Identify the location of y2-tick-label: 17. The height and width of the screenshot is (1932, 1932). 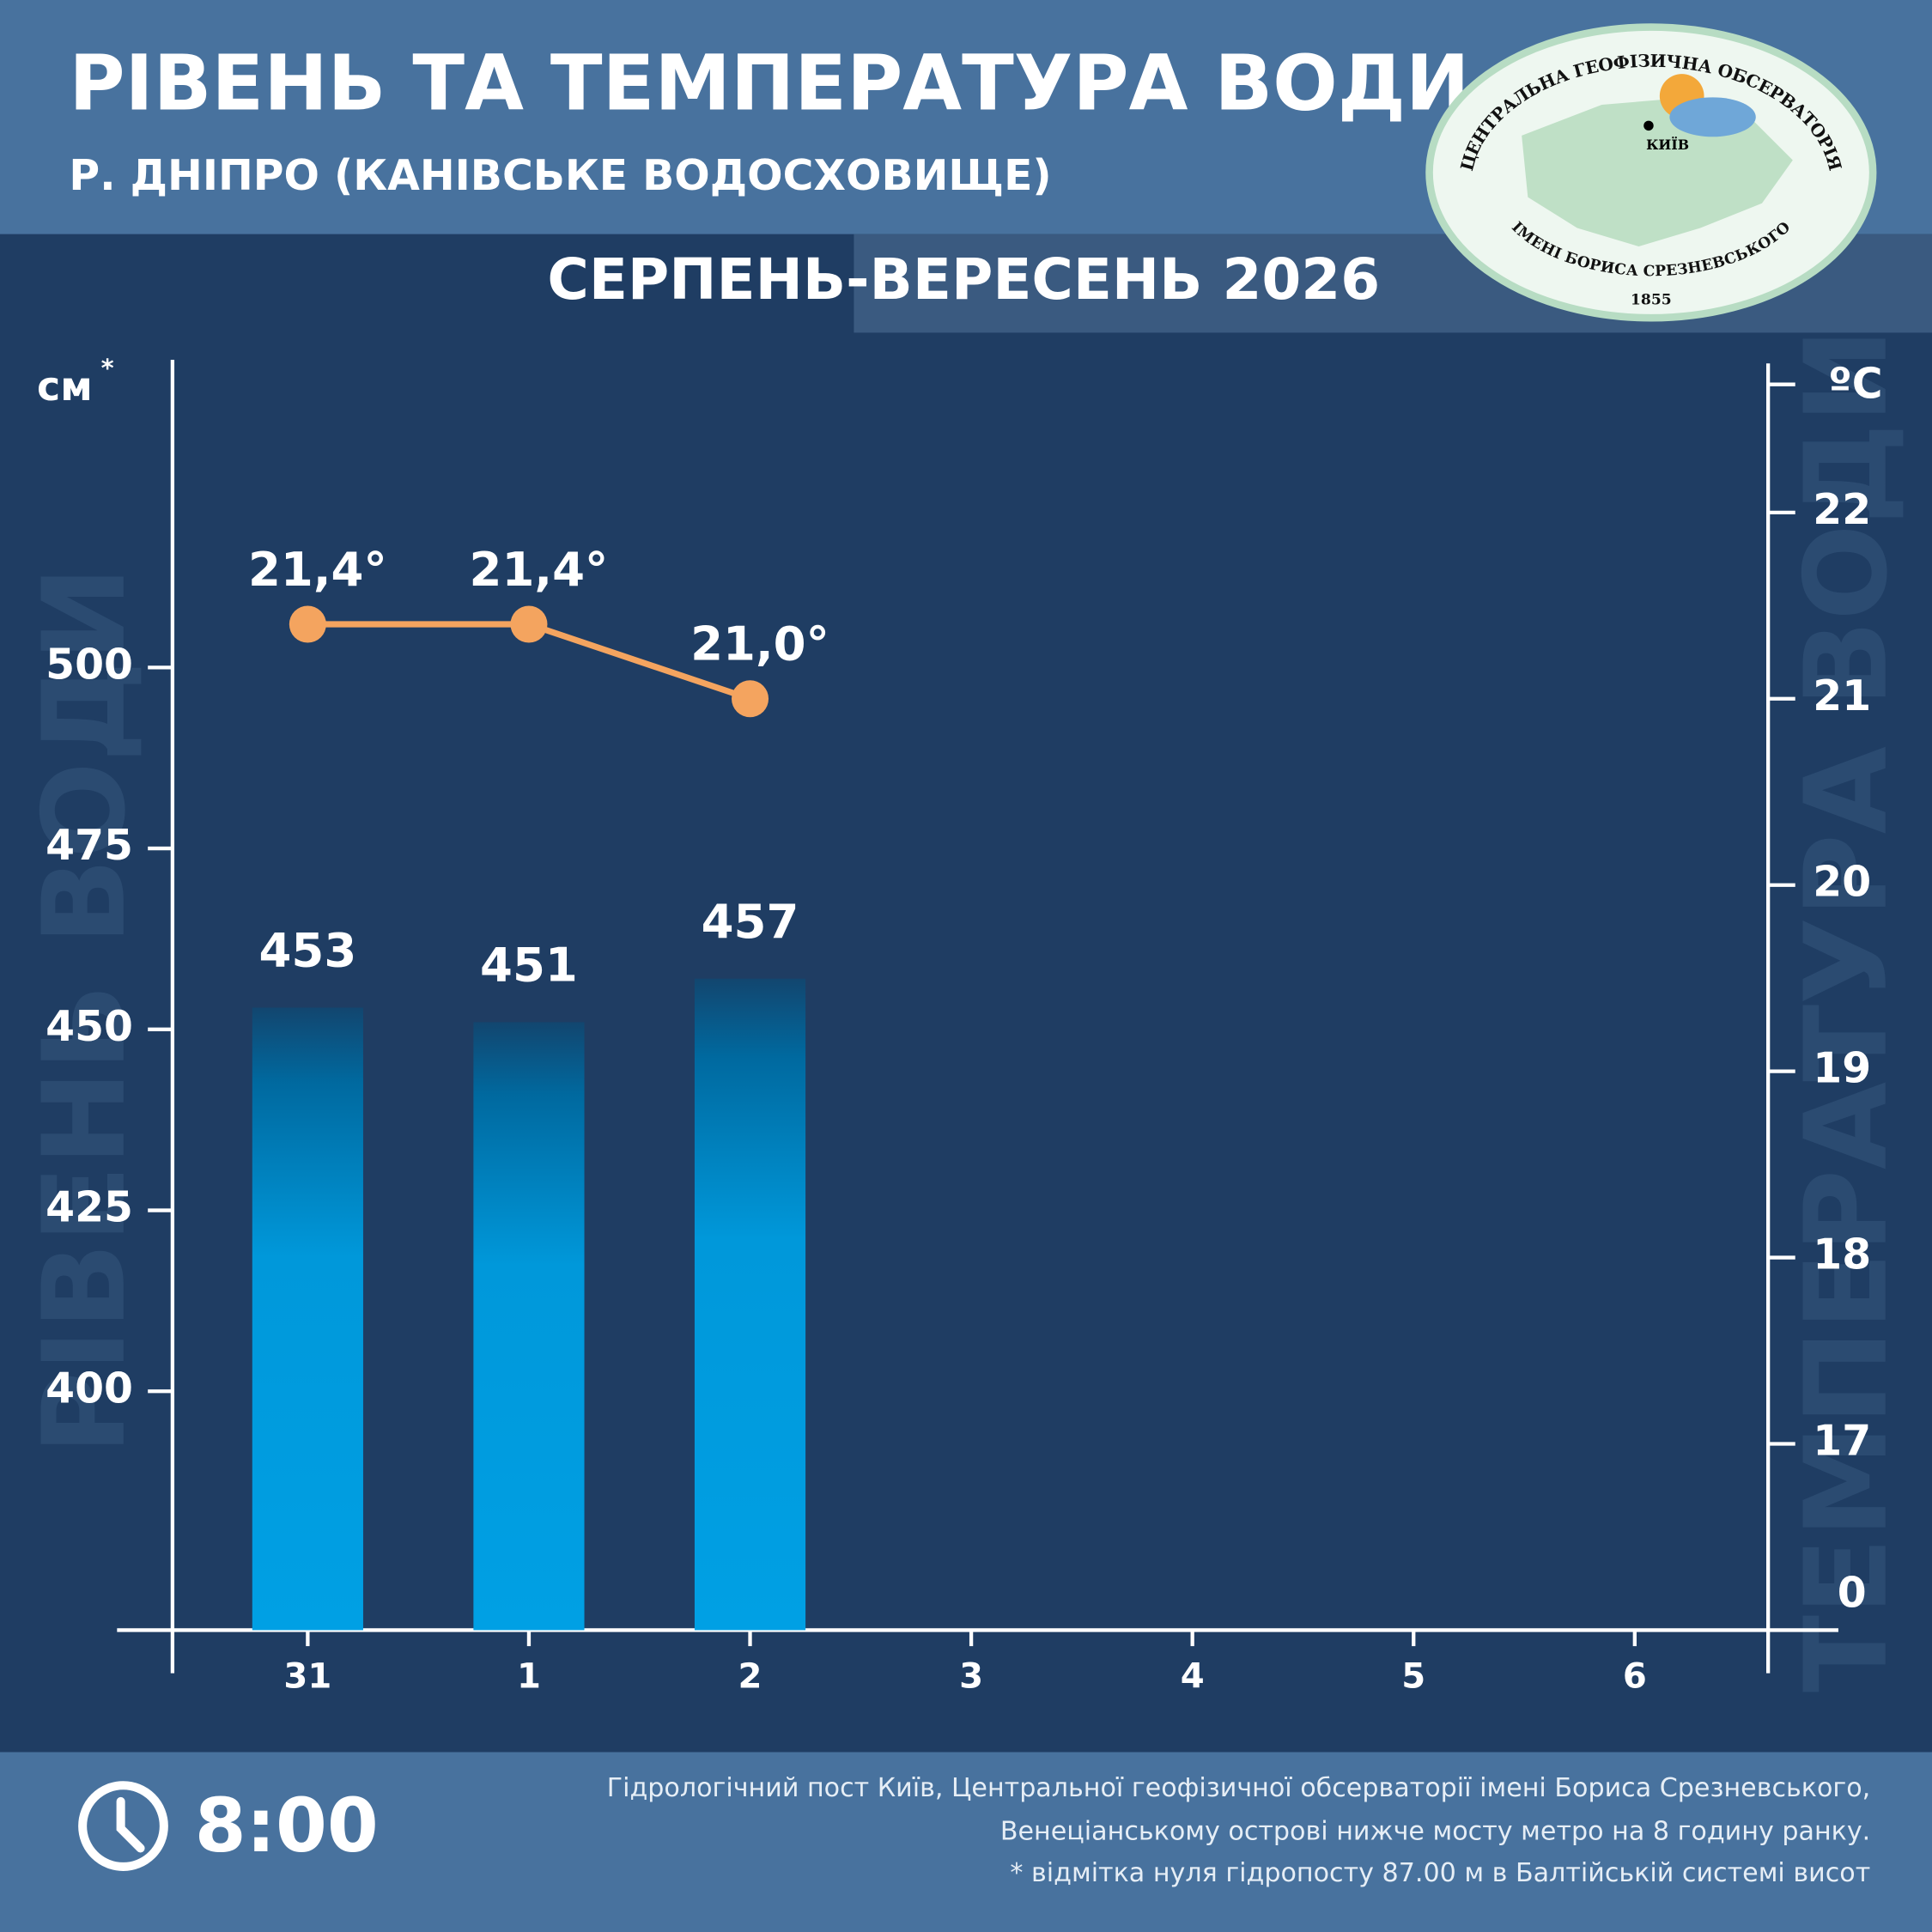
(1842, 1441).